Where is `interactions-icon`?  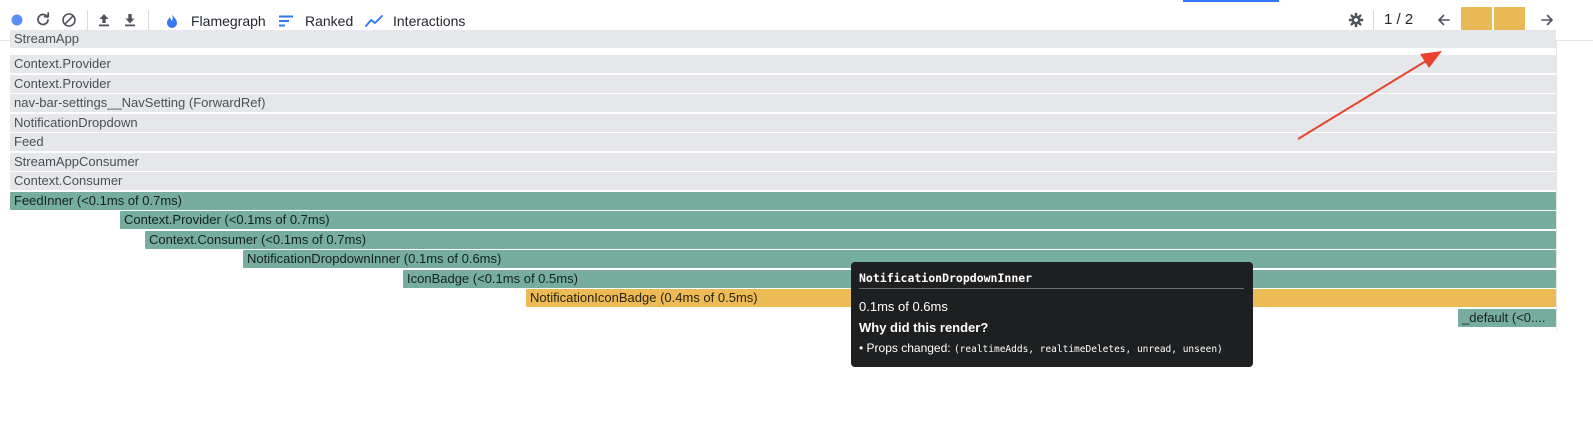 interactions-icon is located at coordinates (374, 21).